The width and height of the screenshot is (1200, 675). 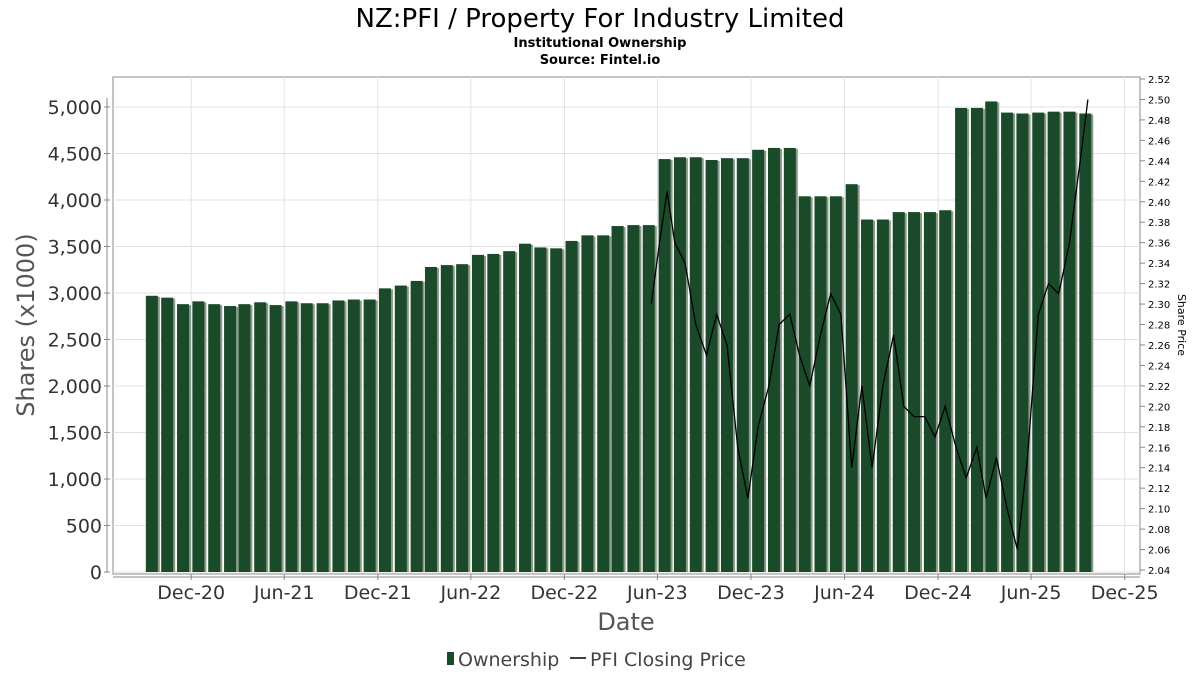 I want to click on left-tick-label: 1,500, so click(x=75, y=434).